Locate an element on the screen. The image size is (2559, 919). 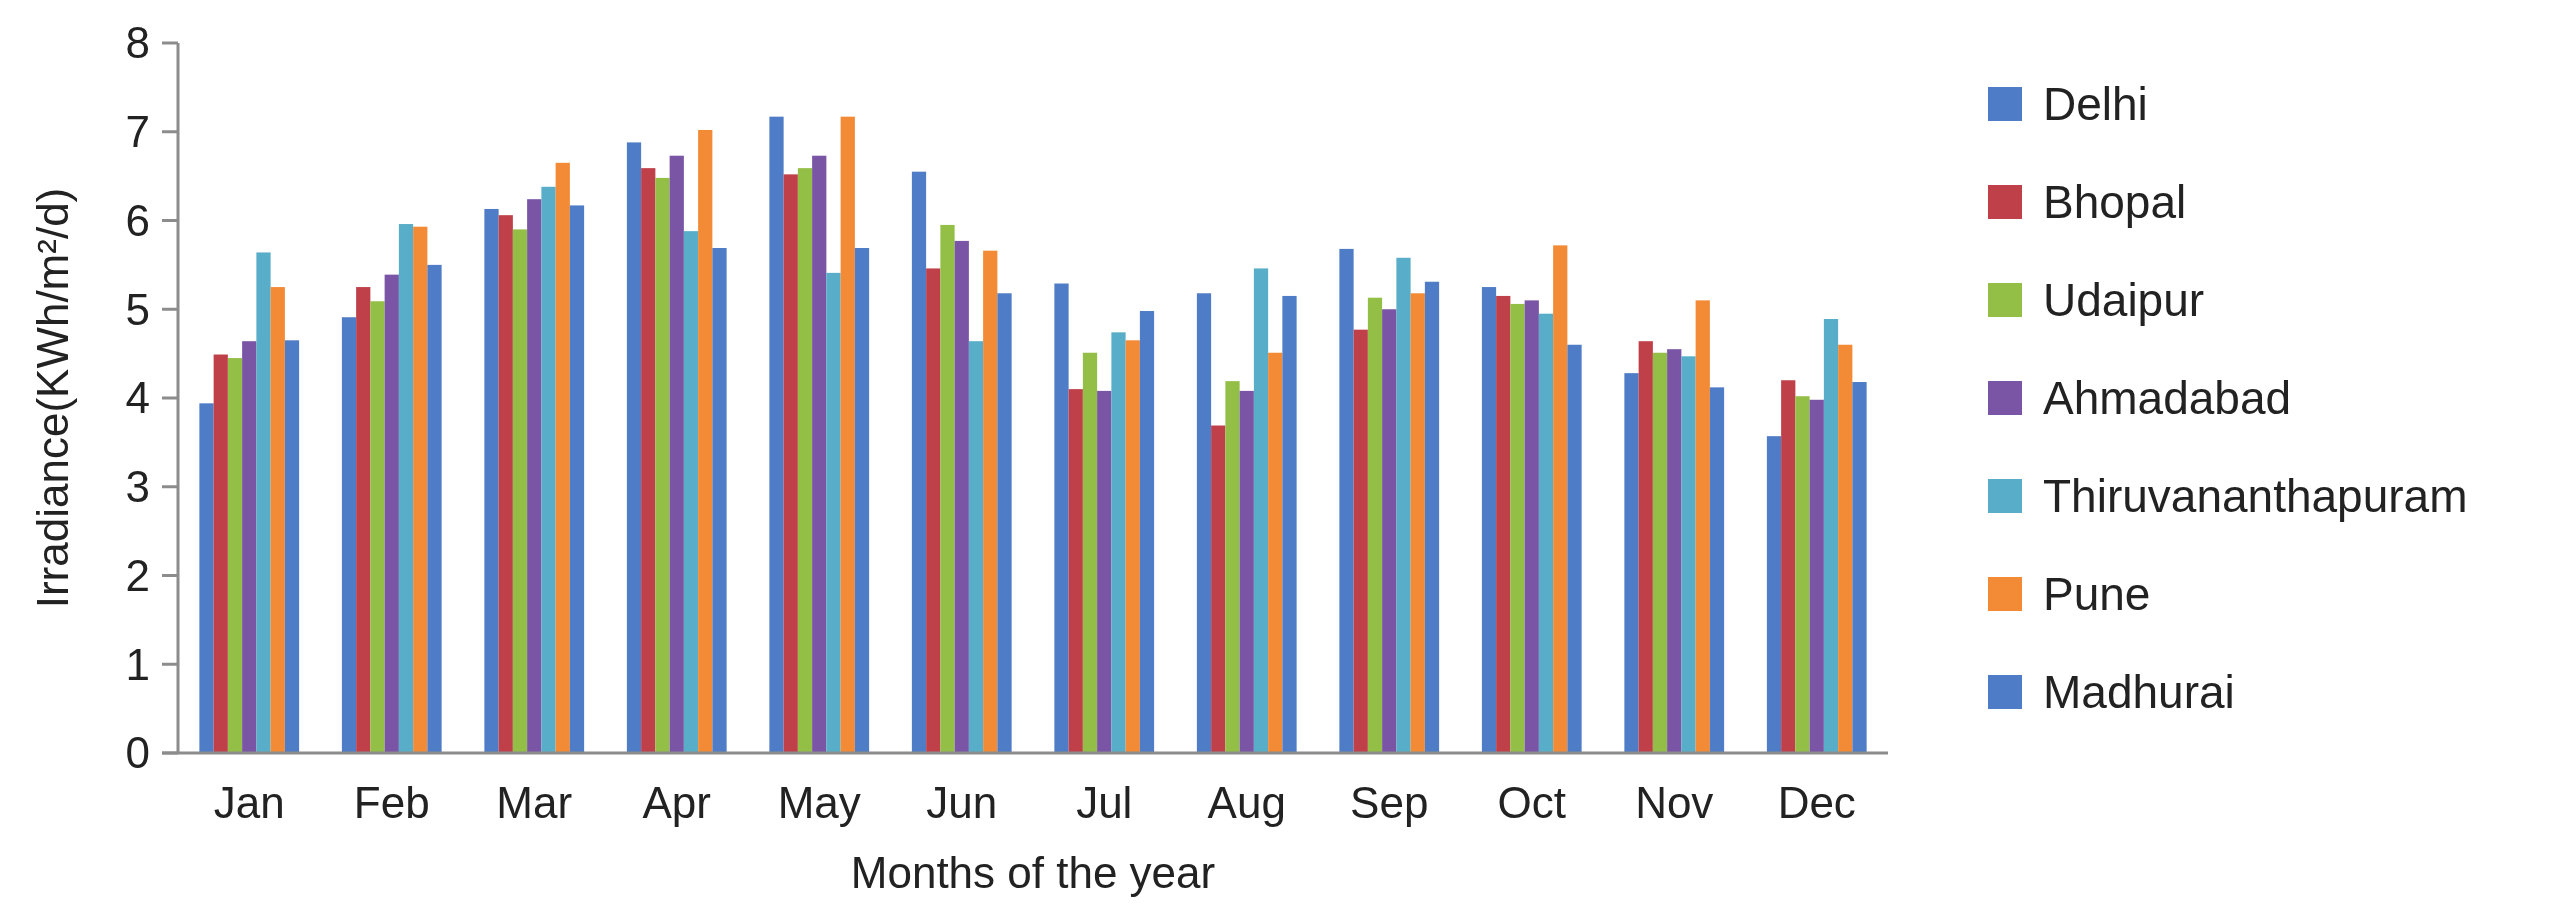
y-tick-label: 5 is located at coordinates (137, 309).